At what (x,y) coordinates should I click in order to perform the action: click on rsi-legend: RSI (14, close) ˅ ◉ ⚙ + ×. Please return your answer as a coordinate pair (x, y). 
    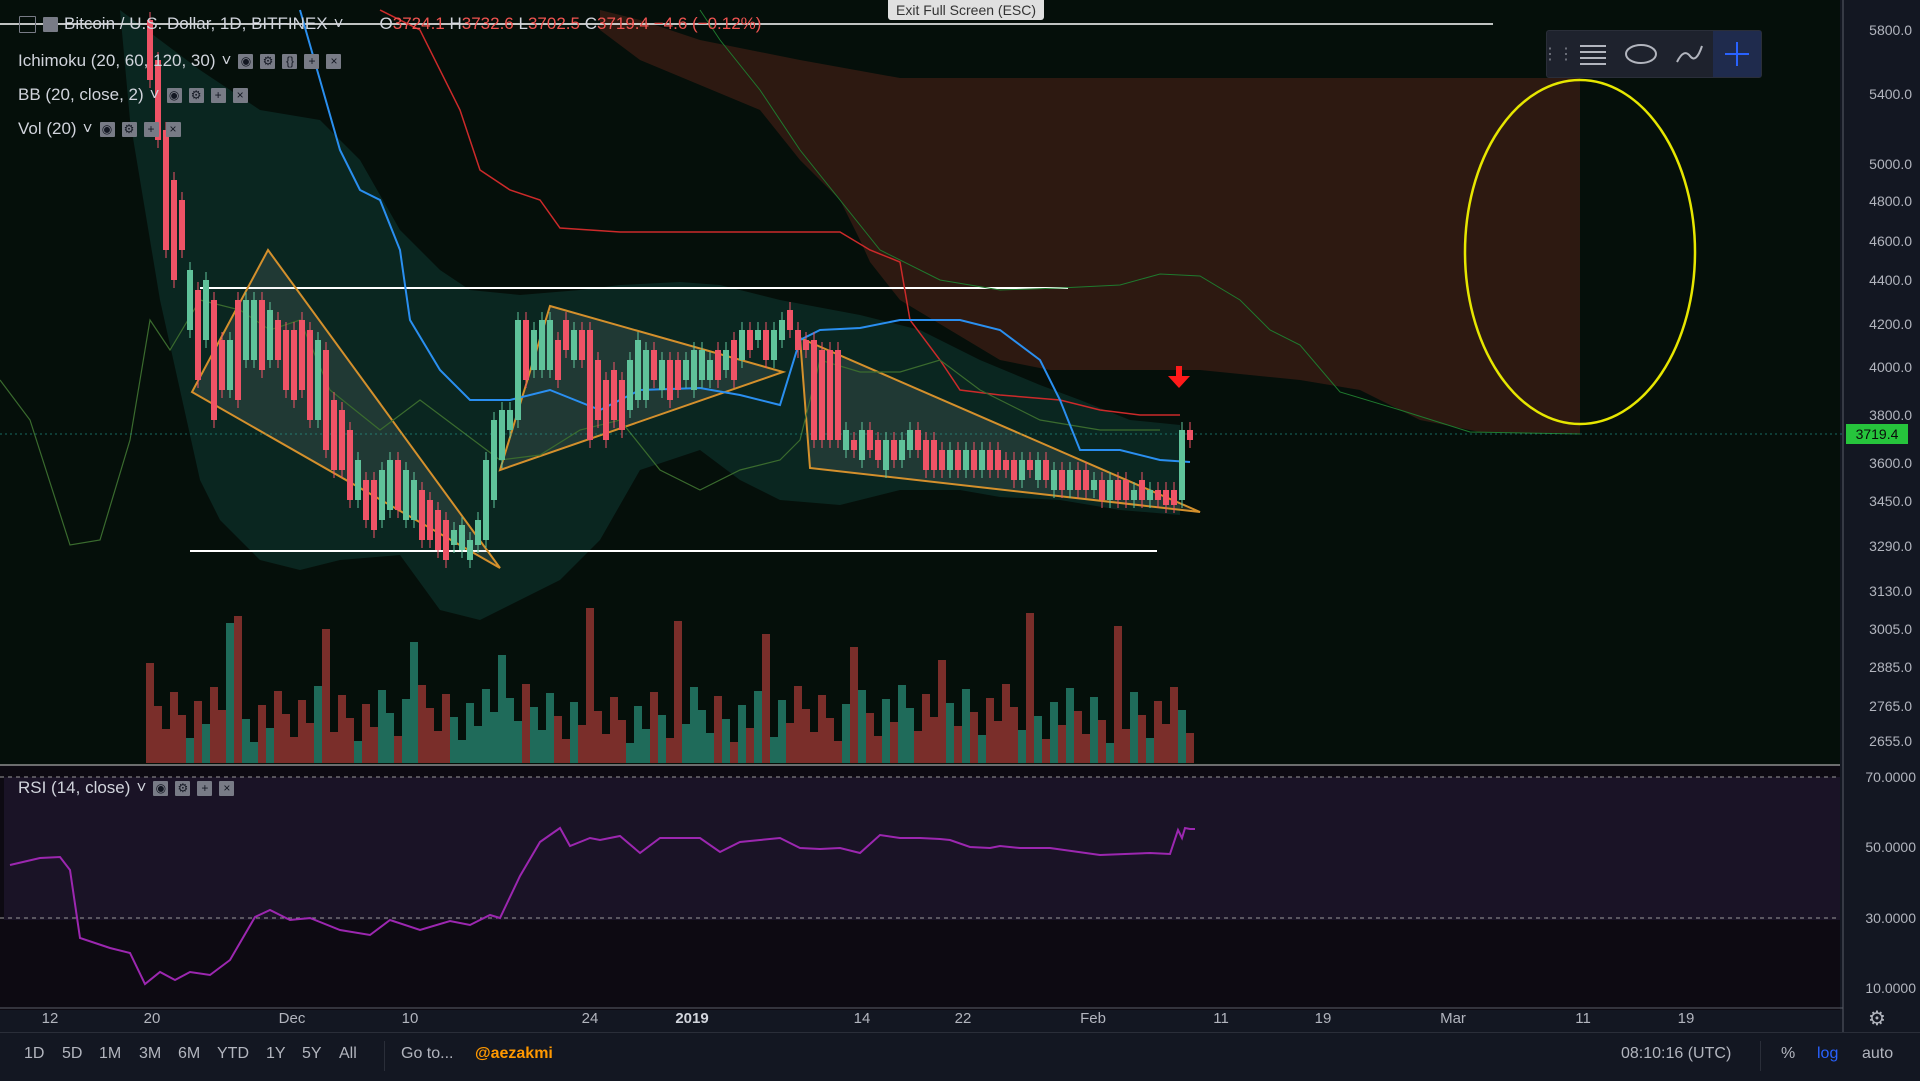
    Looking at the image, I should click on (126, 788).